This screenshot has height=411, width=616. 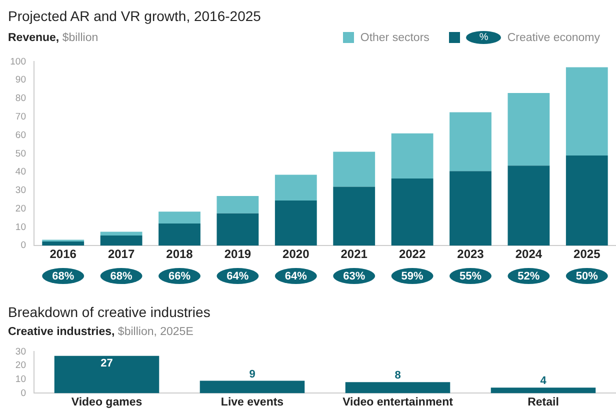 I want to click on x-tick-label: 2020, so click(x=296, y=254).